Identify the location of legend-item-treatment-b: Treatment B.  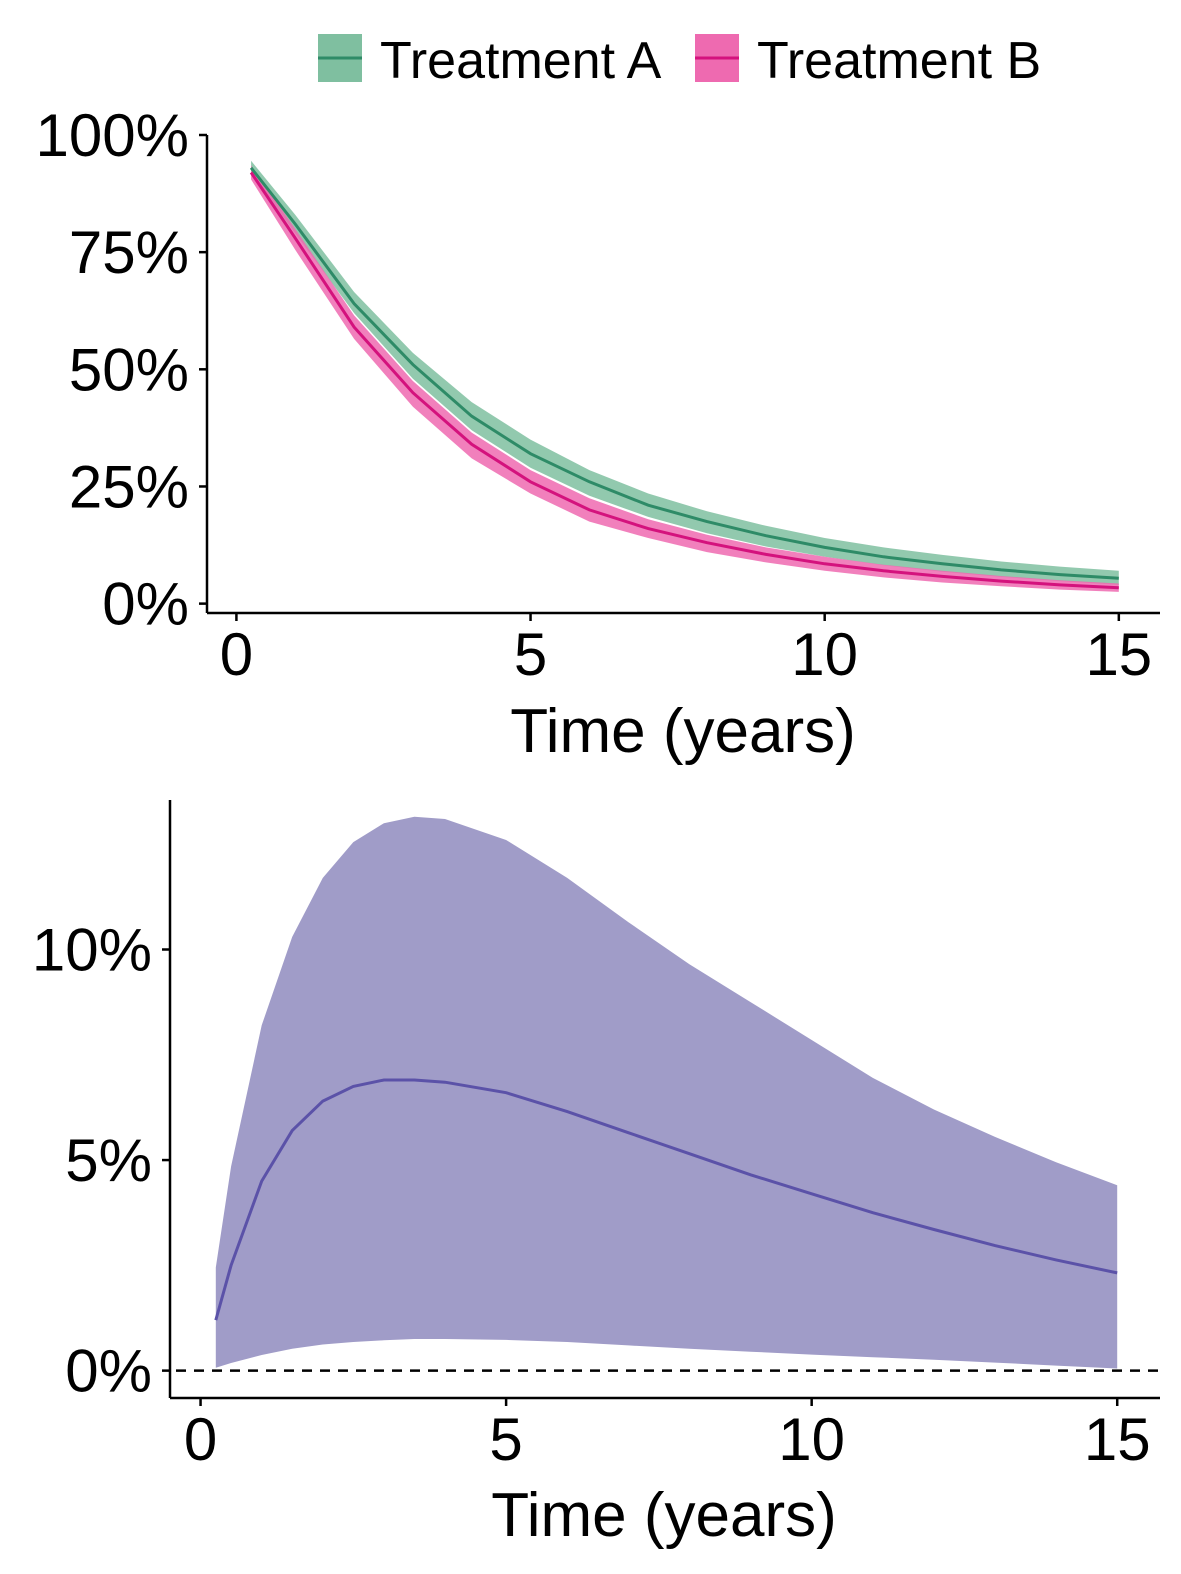
(868, 61).